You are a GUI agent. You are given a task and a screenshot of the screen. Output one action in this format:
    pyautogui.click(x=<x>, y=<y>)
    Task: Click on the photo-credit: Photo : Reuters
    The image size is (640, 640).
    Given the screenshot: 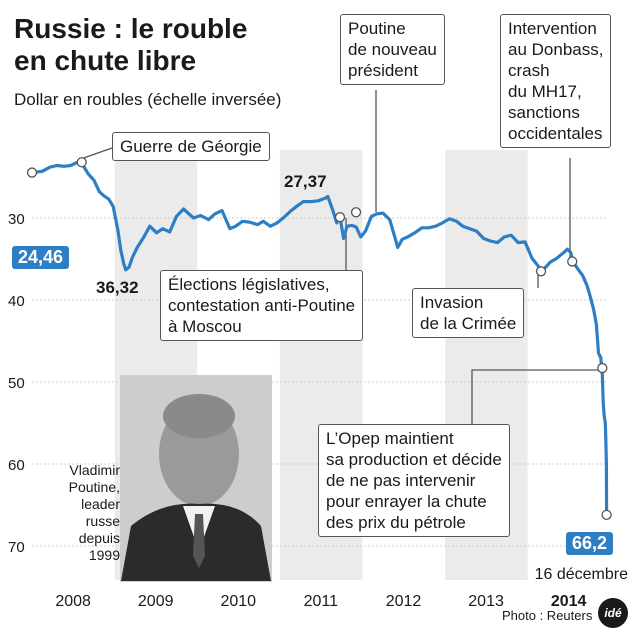 What is the action you would take?
    pyautogui.click(x=547, y=615)
    